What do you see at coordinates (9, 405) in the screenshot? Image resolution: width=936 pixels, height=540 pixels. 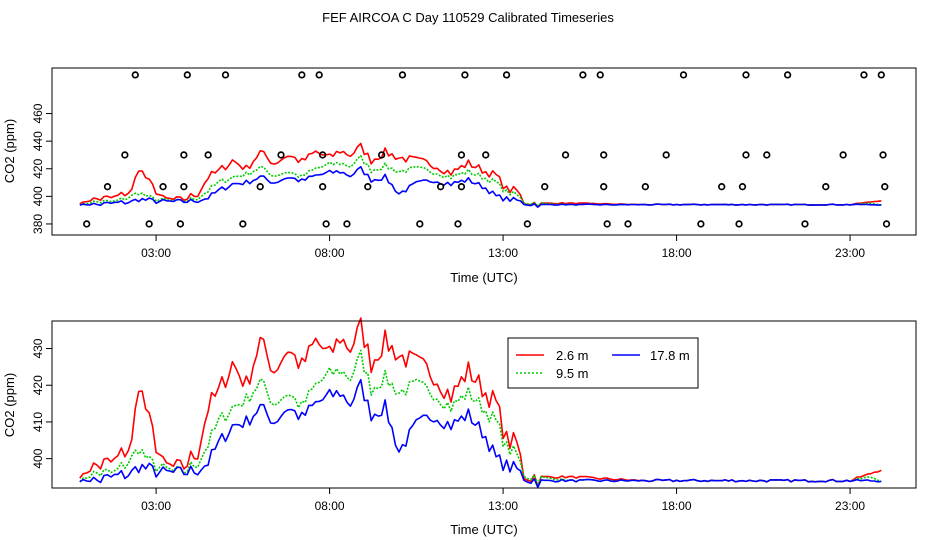 I see `ylabel-bottom: CO2 (ppm)` at bounding box center [9, 405].